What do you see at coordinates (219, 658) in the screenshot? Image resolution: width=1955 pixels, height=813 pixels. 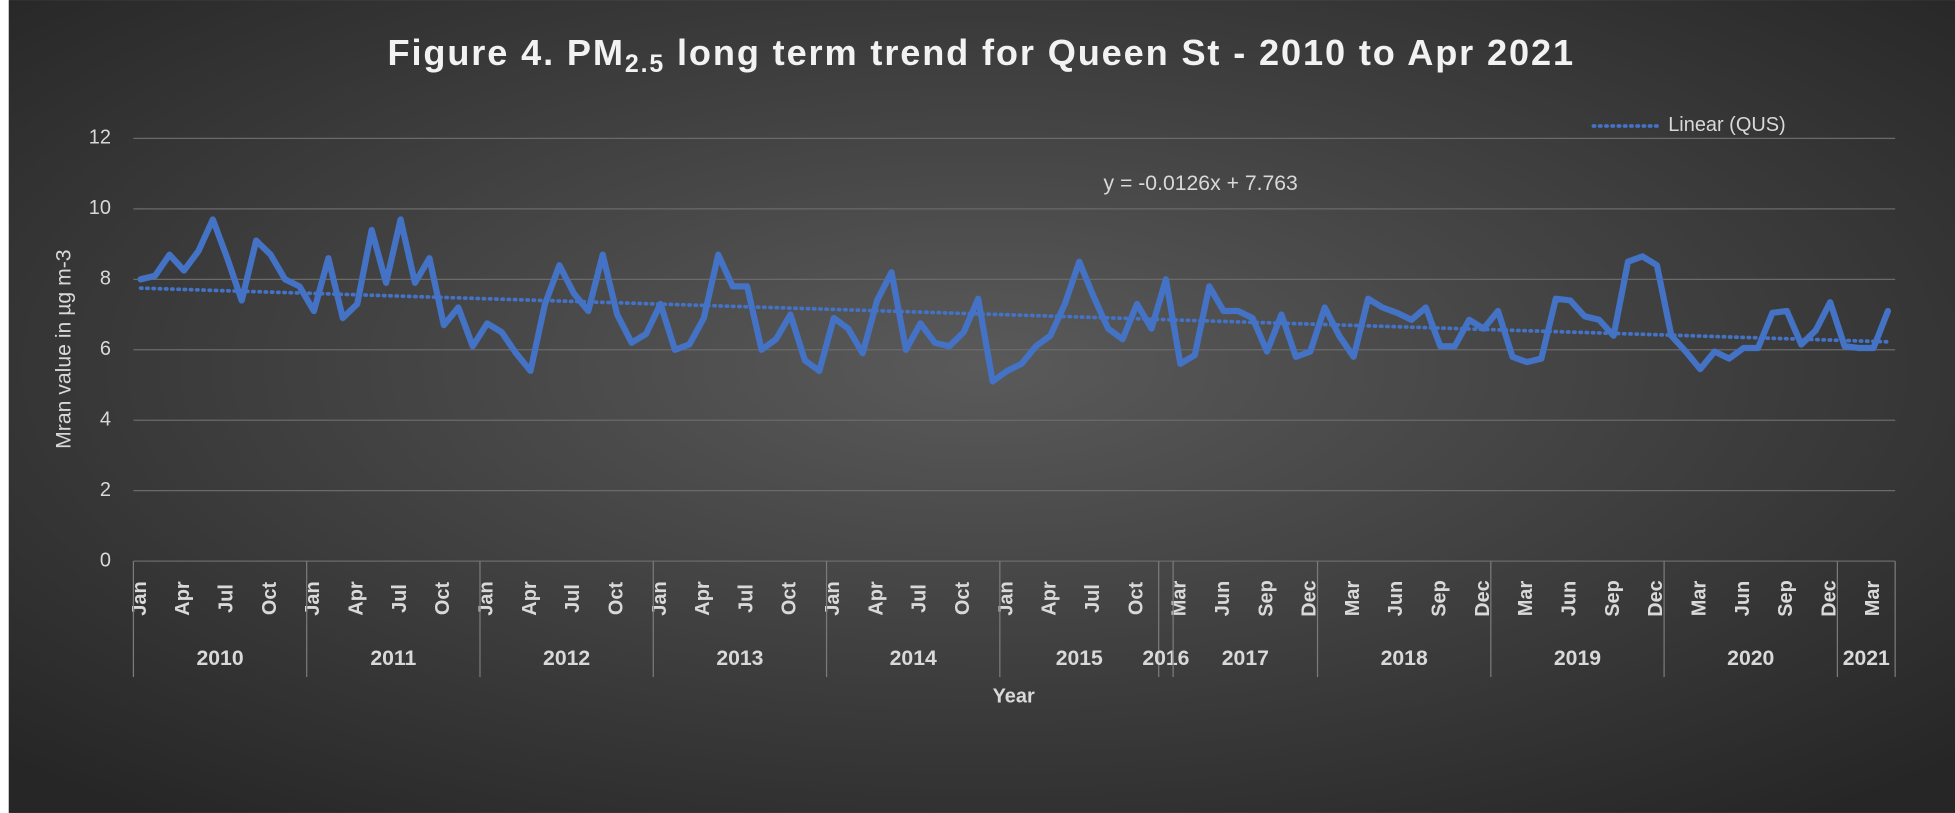 I see `x-group-label: 2010` at bounding box center [219, 658].